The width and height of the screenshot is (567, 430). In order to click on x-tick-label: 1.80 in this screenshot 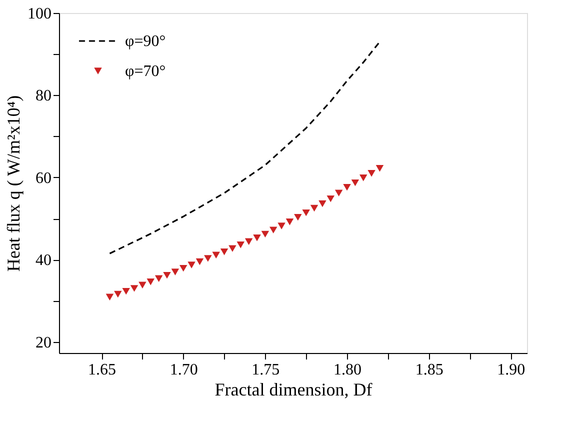, I will do `click(348, 370)`.